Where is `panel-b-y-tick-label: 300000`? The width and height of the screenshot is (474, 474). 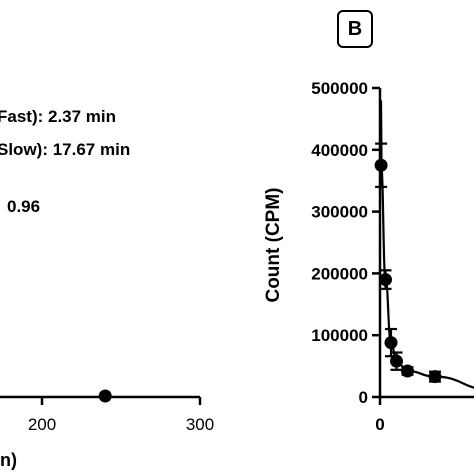 panel-b-y-tick-label: 300000 is located at coordinates (339, 212).